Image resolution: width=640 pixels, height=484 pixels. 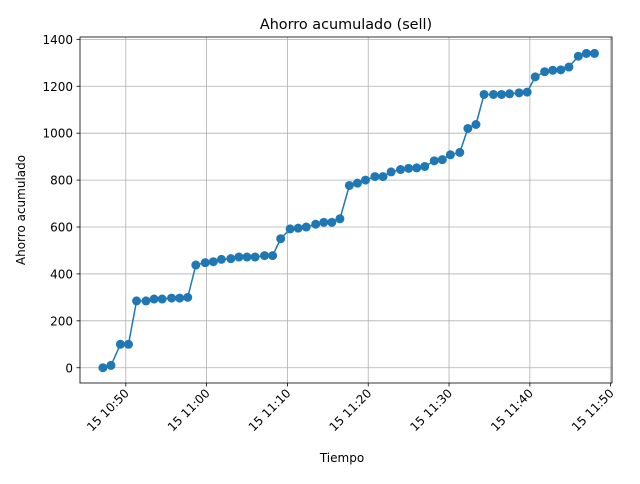 I want to click on y-tick-label: 1400, so click(x=57, y=40).